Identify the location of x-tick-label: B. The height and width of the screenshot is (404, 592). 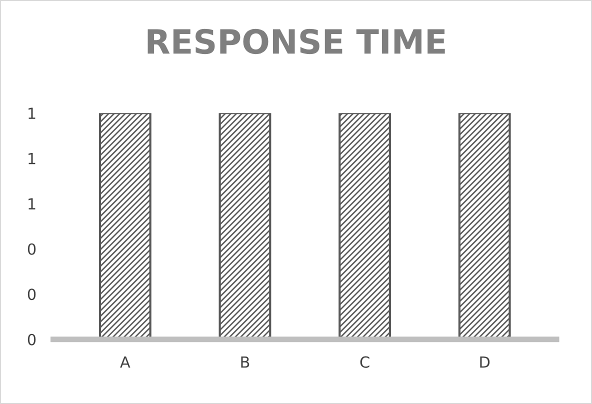
(245, 362).